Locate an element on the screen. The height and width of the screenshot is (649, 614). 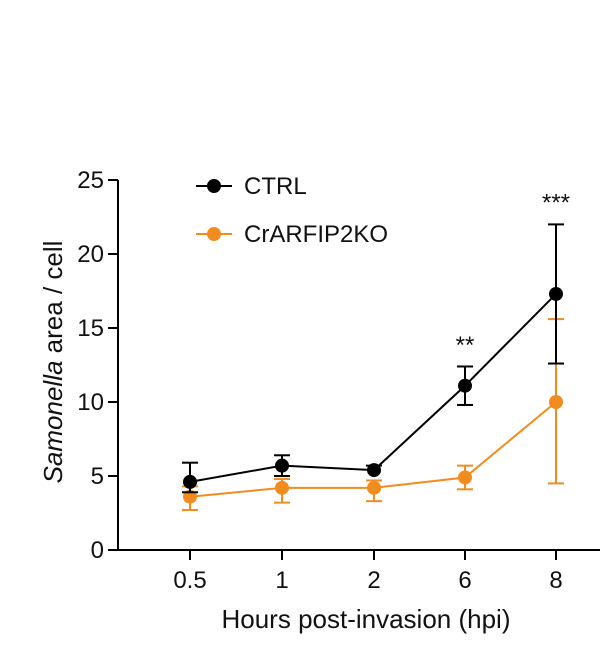
y-tick-label: 20 is located at coordinates (90, 254).